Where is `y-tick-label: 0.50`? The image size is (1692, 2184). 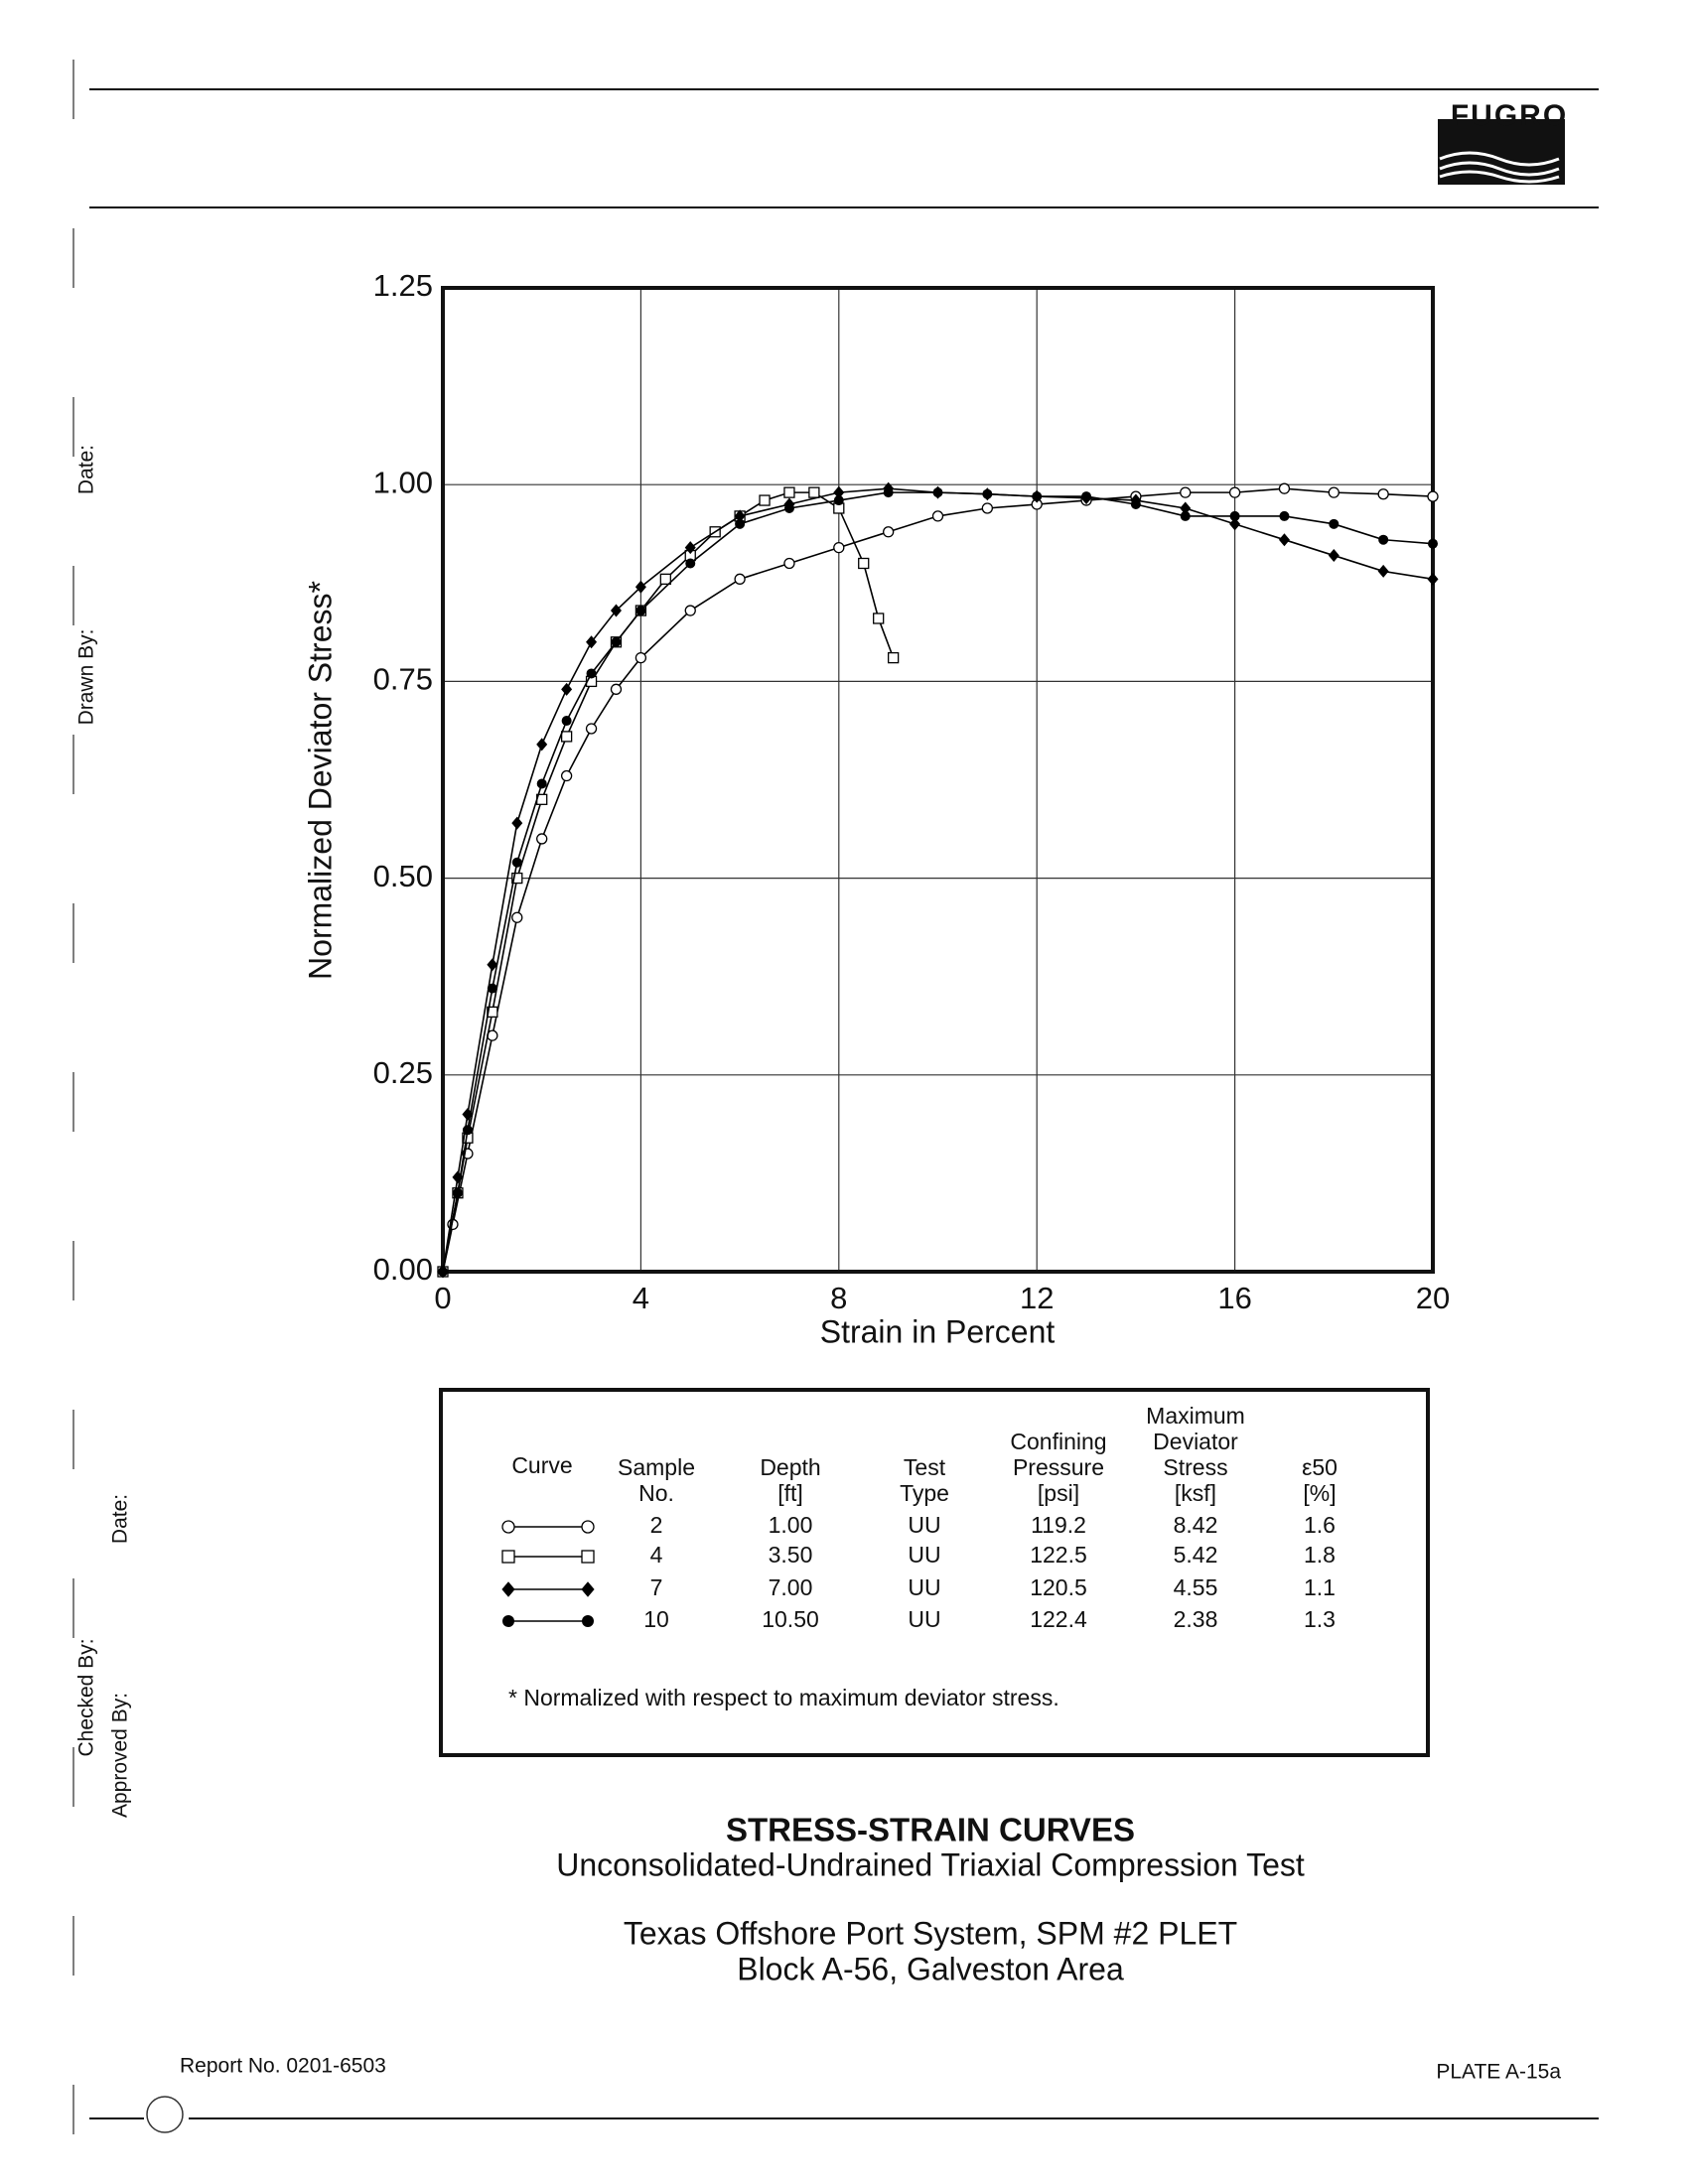 y-tick-label: 0.50 is located at coordinates (403, 876).